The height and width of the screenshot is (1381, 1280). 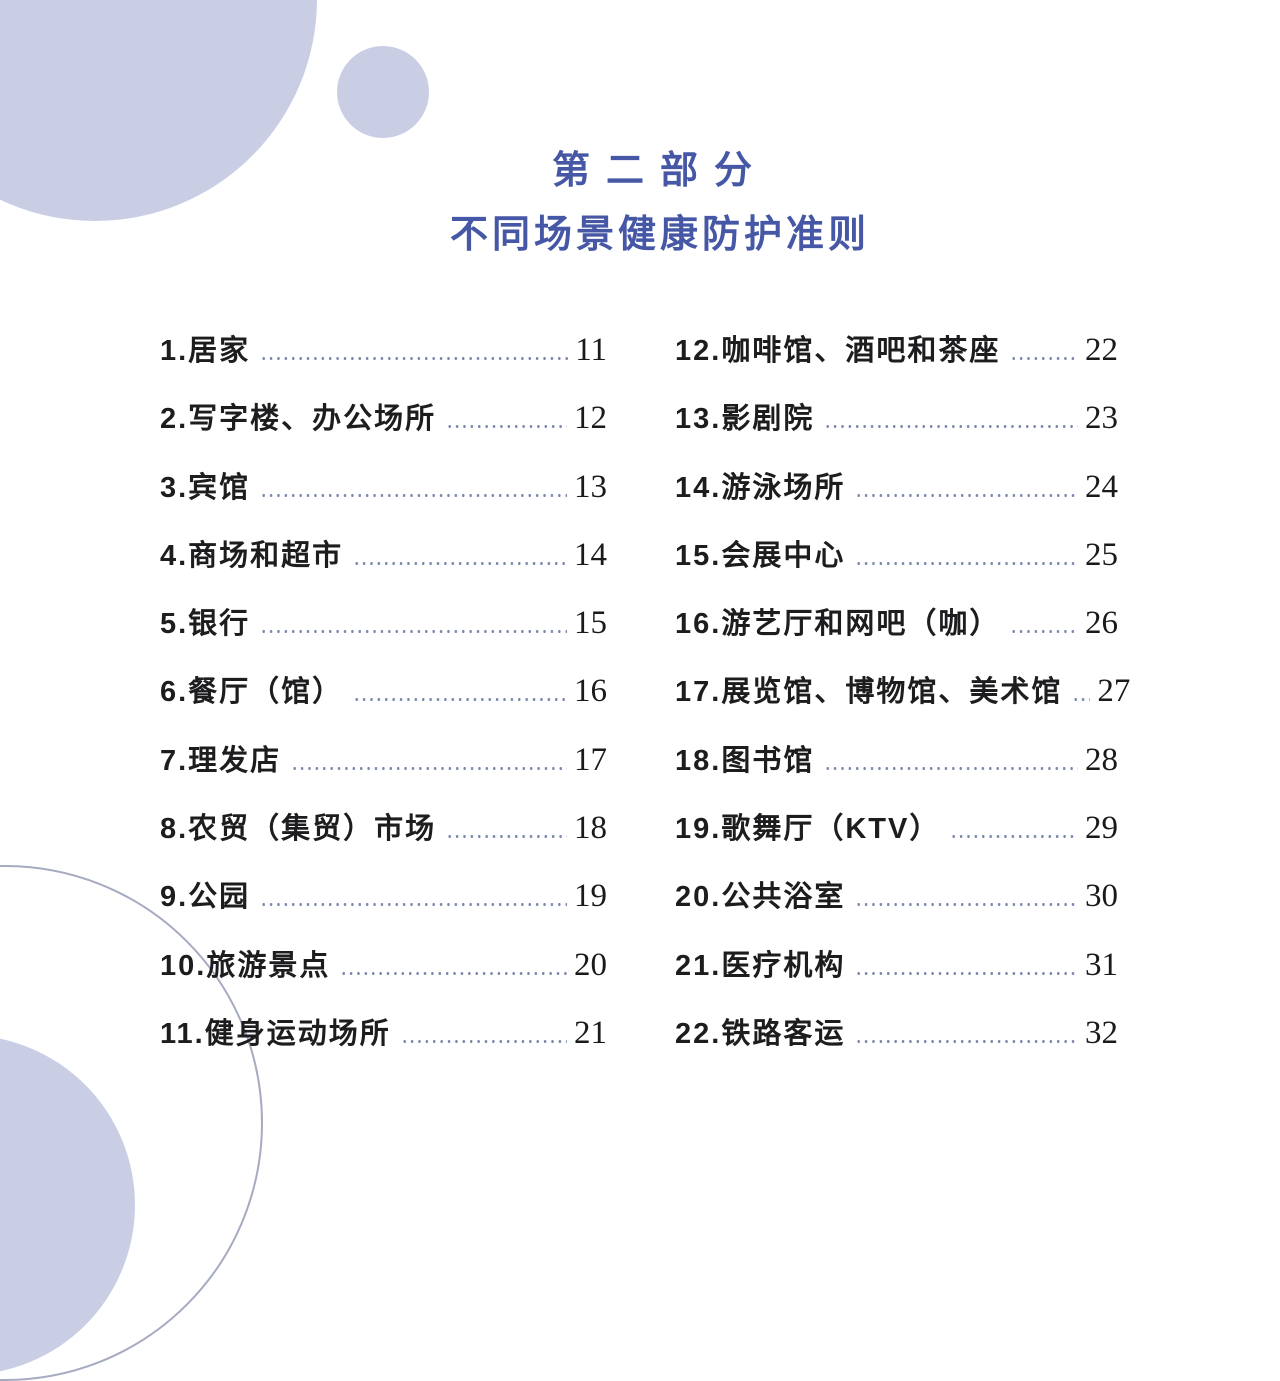 What do you see at coordinates (205, 351) in the screenshot?
I see `toc-entry-label: 1.居家` at bounding box center [205, 351].